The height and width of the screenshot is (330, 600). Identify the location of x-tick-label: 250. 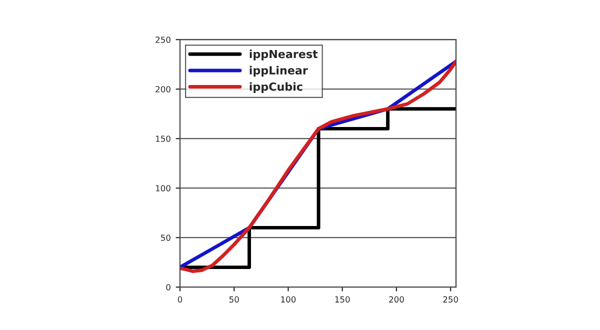
(450, 299).